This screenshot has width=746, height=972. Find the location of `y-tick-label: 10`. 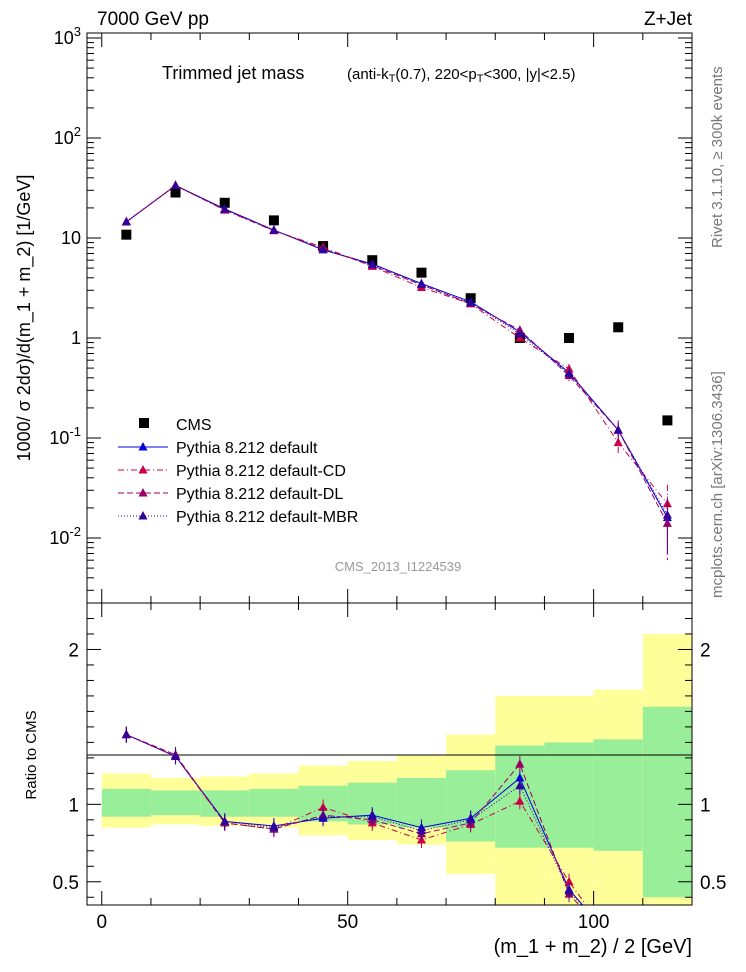

y-tick-label: 10 is located at coordinates (71, 238).